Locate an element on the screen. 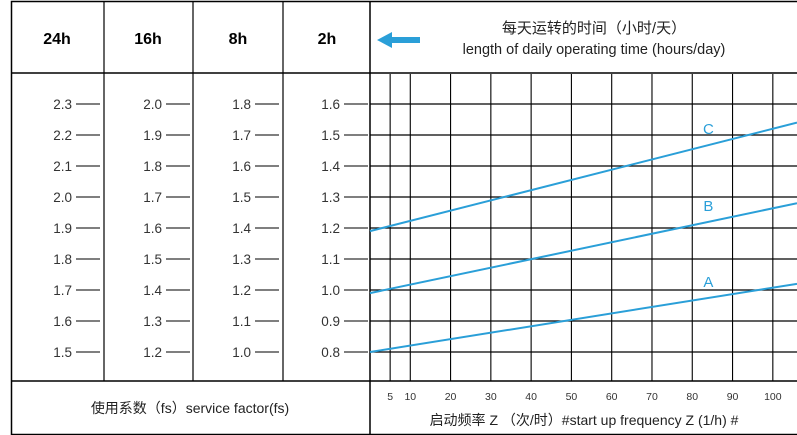 This screenshot has height=435, width=797. series-label-B: B is located at coordinates (708, 206).